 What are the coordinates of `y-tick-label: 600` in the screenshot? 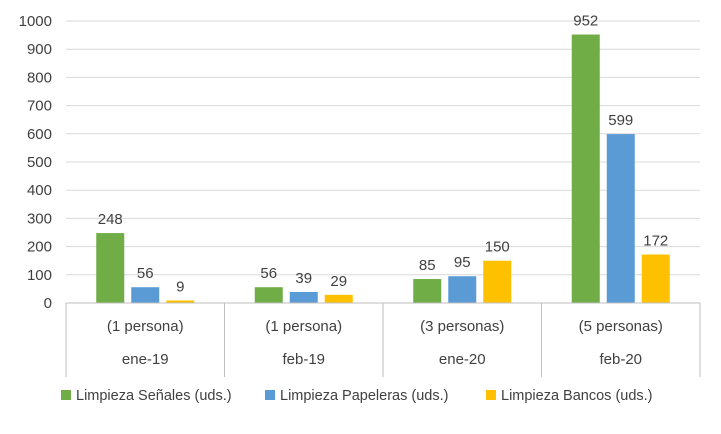 It's located at (39, 134).